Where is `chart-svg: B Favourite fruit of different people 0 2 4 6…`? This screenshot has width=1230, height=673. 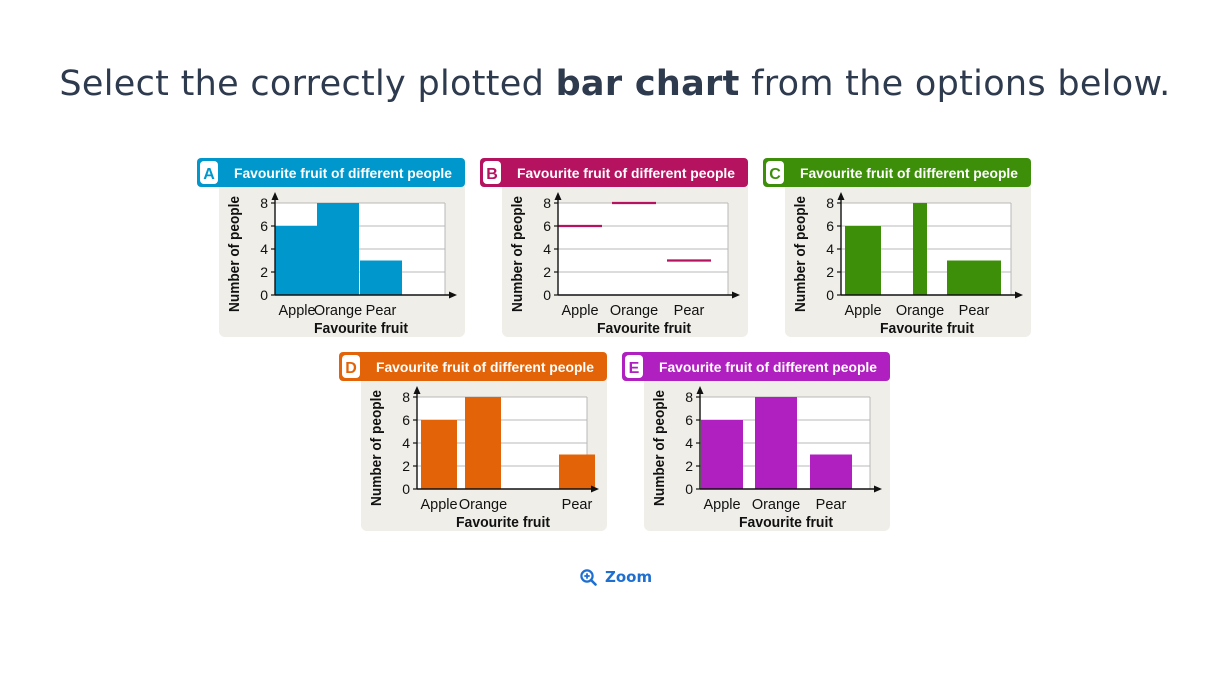 chart-svg: B Favourite fruit of different people 0 2 4 6… is located at coordinates (614, 247).